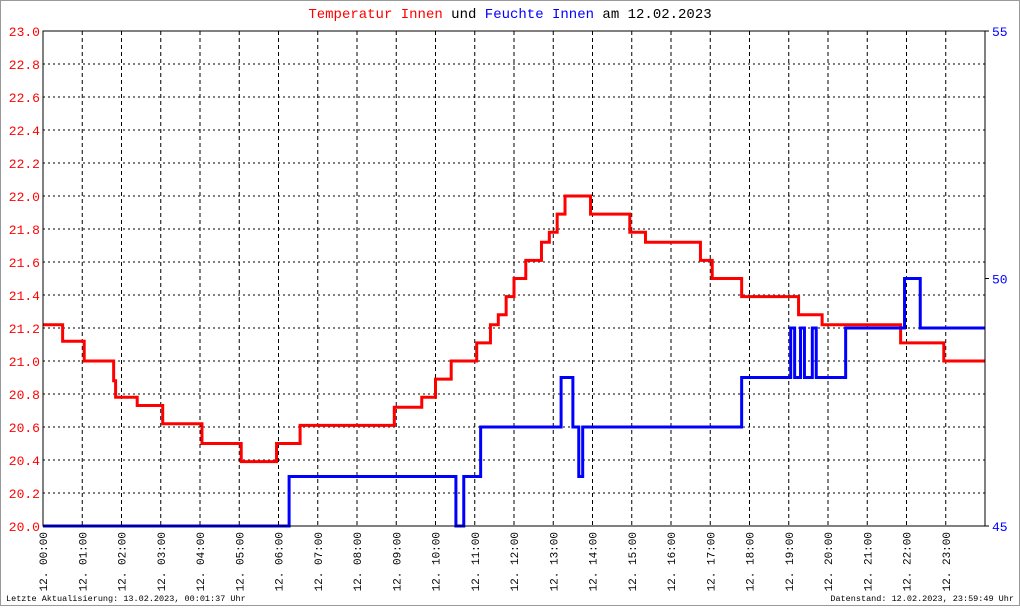 This screenshot has height=611, width=1020. Describe the element at coordinates (948, 561) in the screenshot. I see `x-tick-label: 12. 23:00` at that location.